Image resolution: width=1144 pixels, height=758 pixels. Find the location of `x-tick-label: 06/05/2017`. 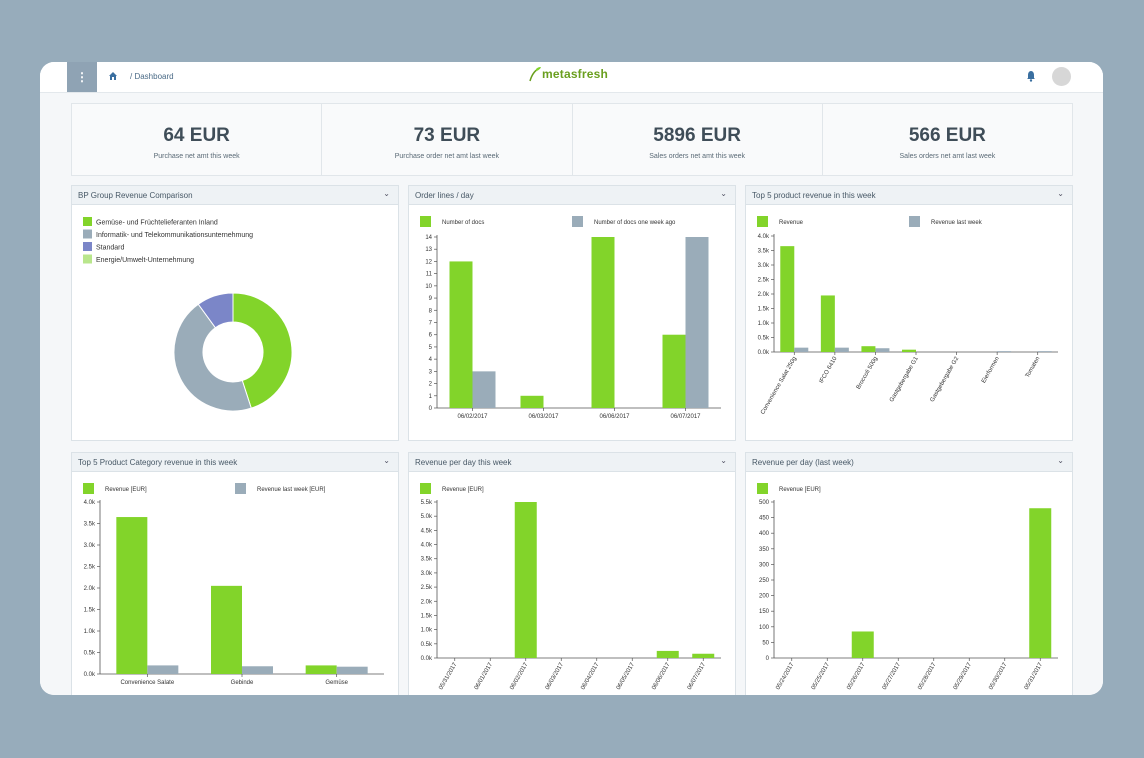

x-tick-label: 06/05/2017 is located at coordinates (626, 676).